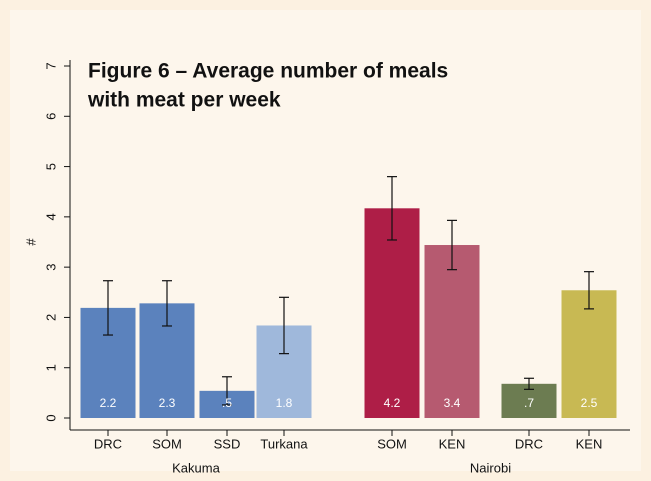  What do you see at coordinates (227, 403) in the screenshot?
I see `value-label: .5` at bounding box center [227, 403].